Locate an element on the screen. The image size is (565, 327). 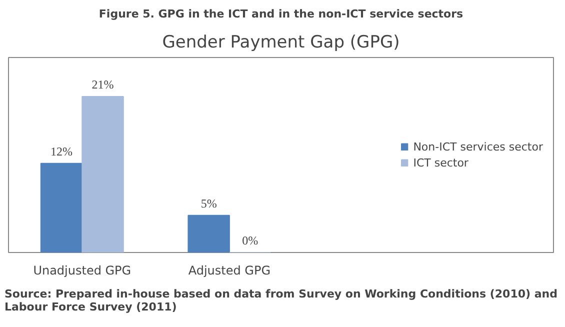
x-tick-label: Adjusted GPG is located at coordinates (229, 271).